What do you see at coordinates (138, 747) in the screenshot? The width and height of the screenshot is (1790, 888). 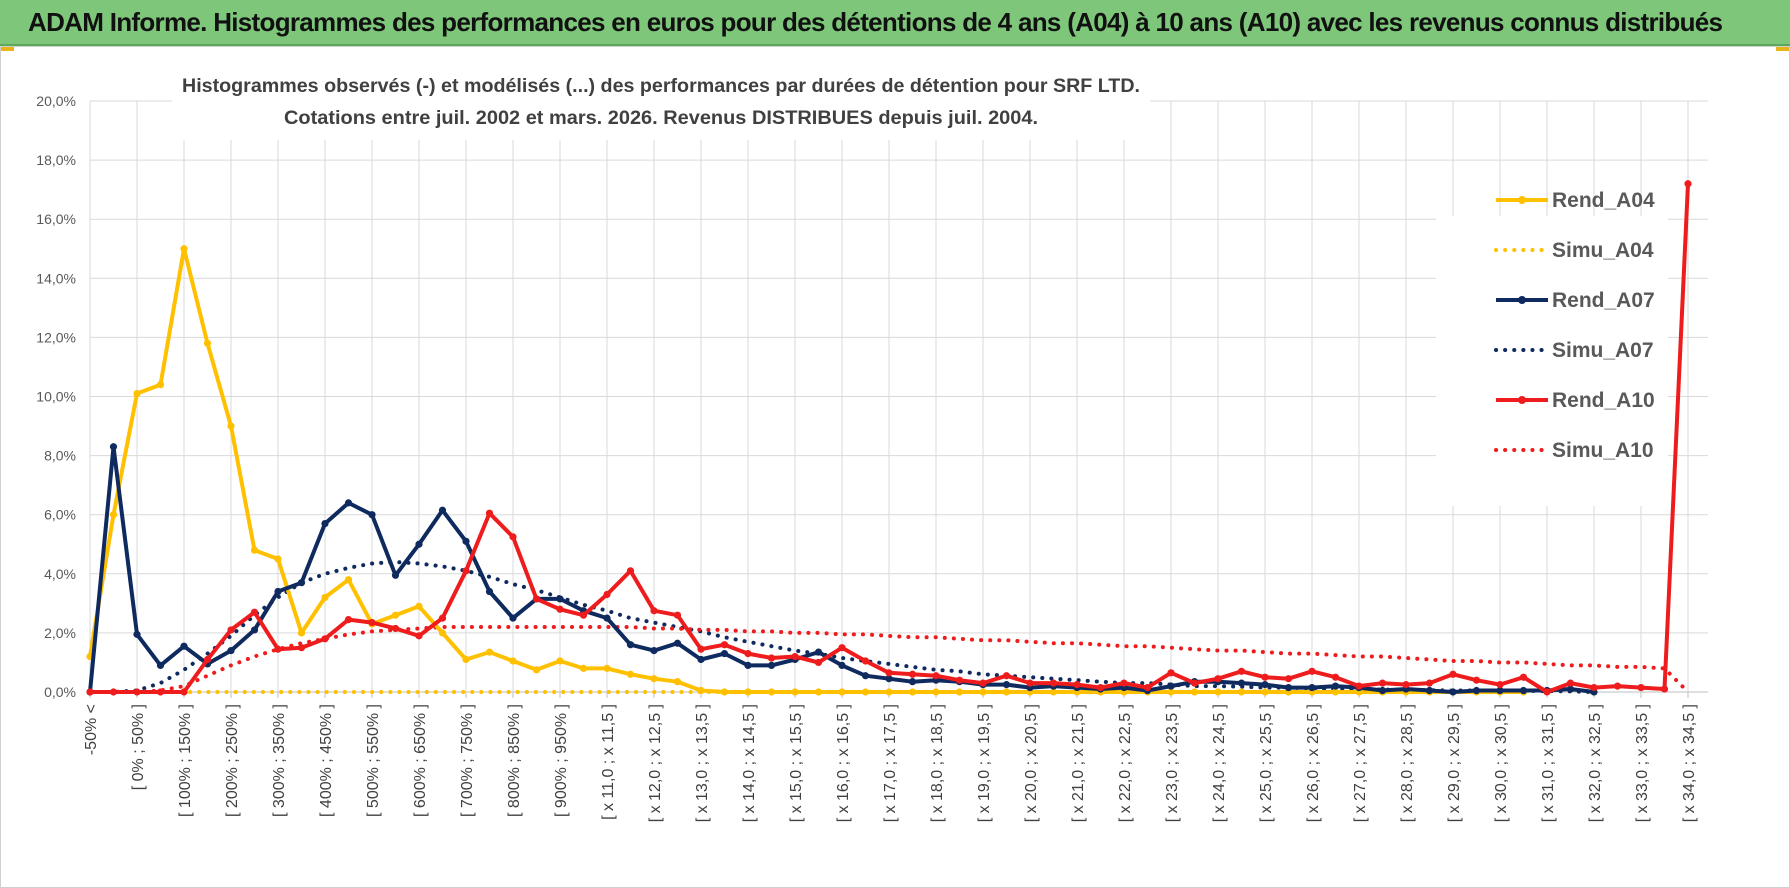 I see `x-tick-label: [ 0% ; 50% ]` at bounding box center [138, 747].